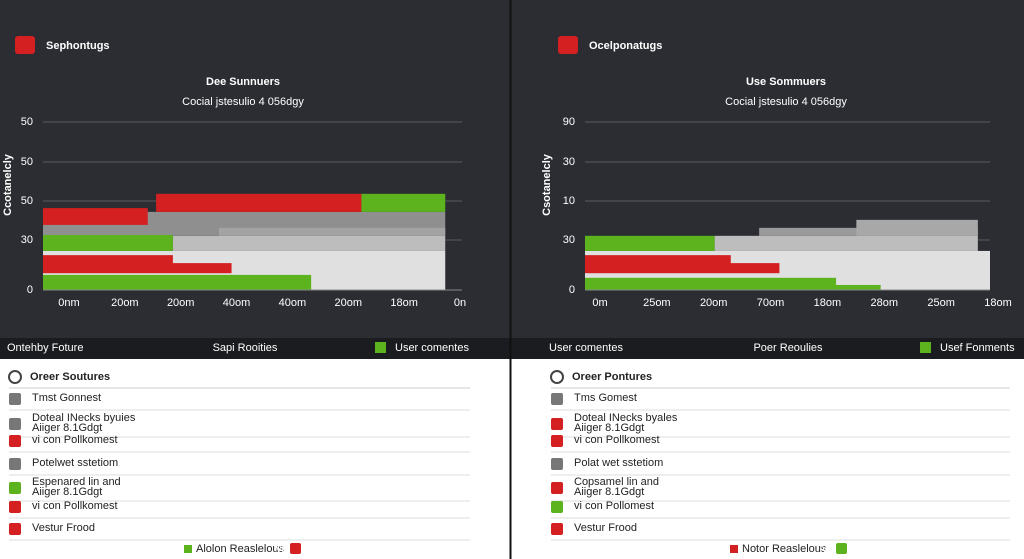 The width and height of the screenshot is (1024, 559). Describe the element at coordinates (76, 482) in the screenshot. I see `item-text: Espenared lin and` at that location.